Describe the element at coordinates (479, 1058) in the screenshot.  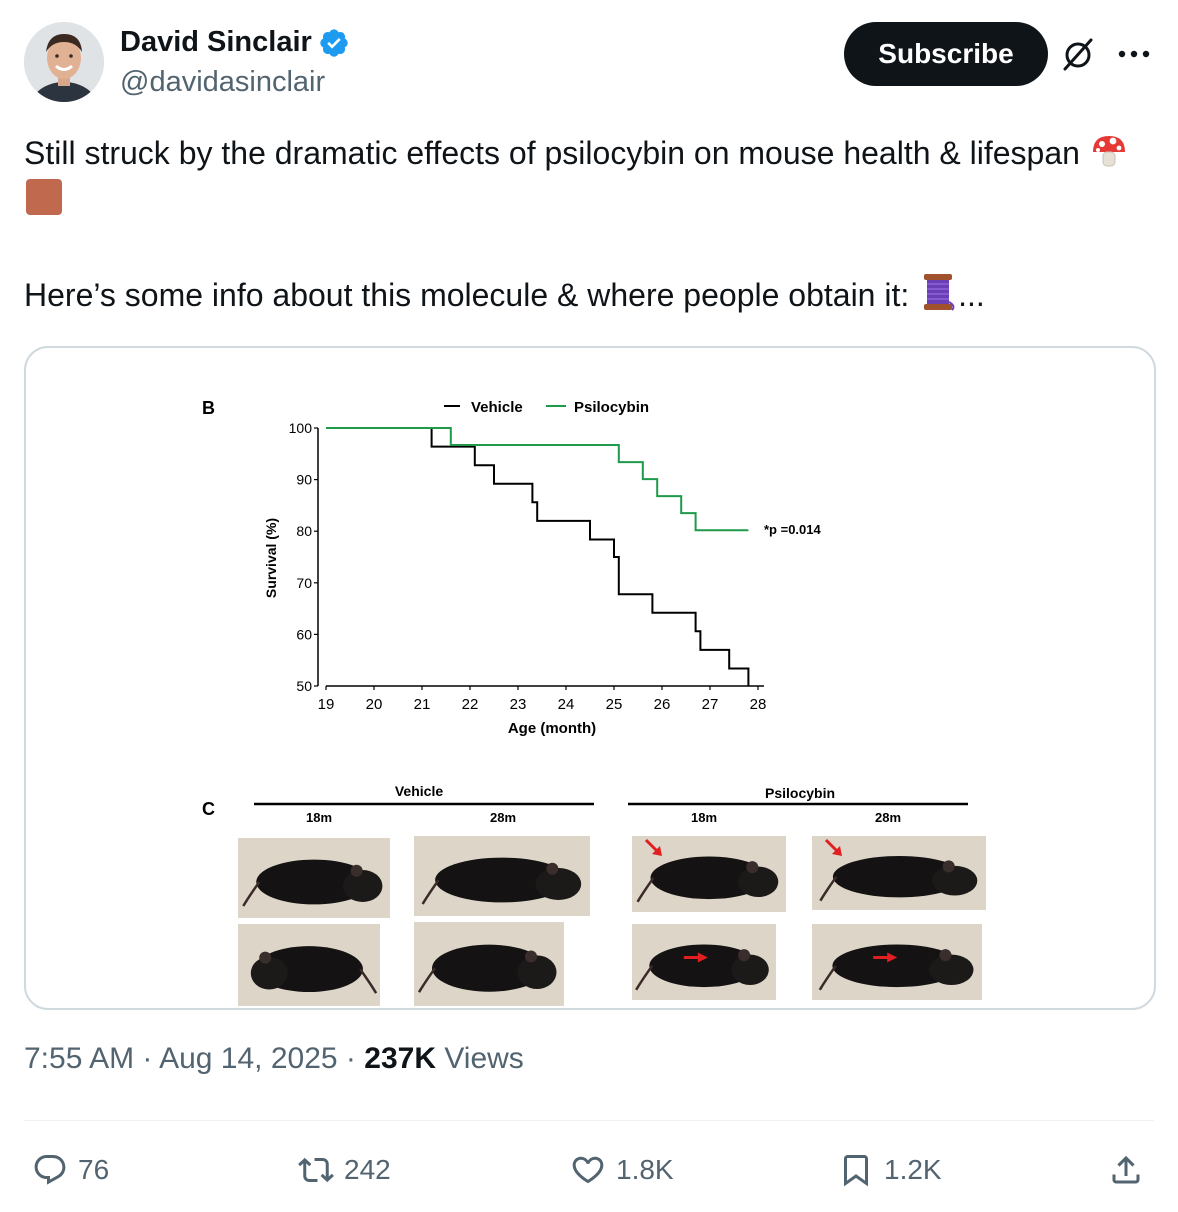
I see `views-label: Views` at that location.